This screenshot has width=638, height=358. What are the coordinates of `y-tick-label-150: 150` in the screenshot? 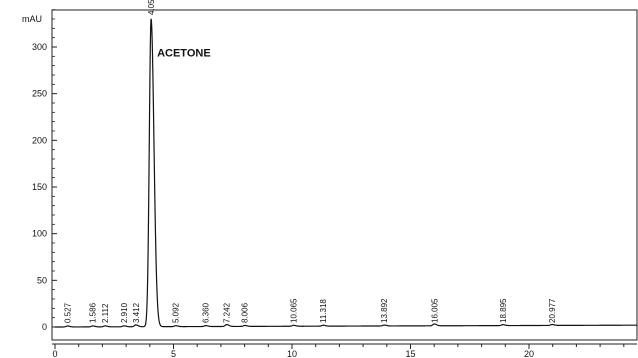 It's located at (39, 187).